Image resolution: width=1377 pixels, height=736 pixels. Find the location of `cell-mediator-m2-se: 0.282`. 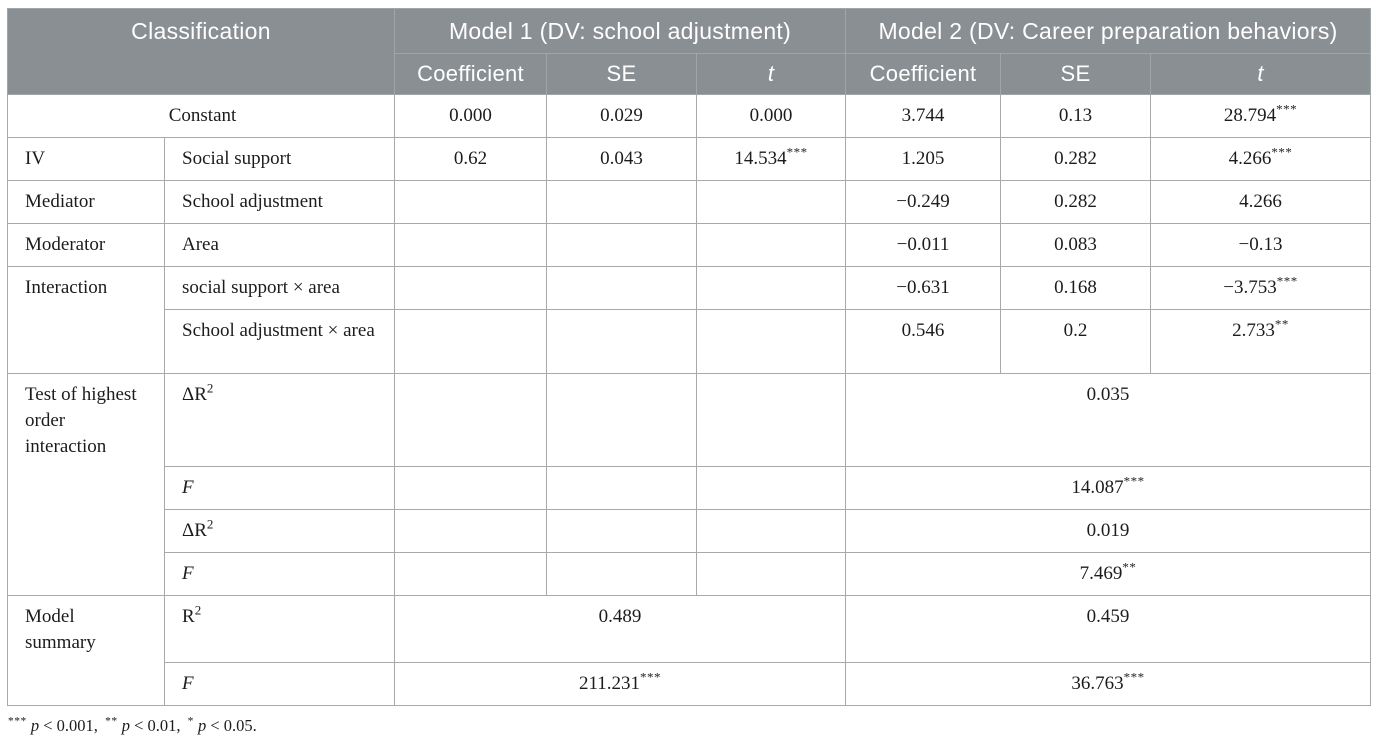

cell-mediator-m2-se: 0.282 is located at coordinates (1076, 202).